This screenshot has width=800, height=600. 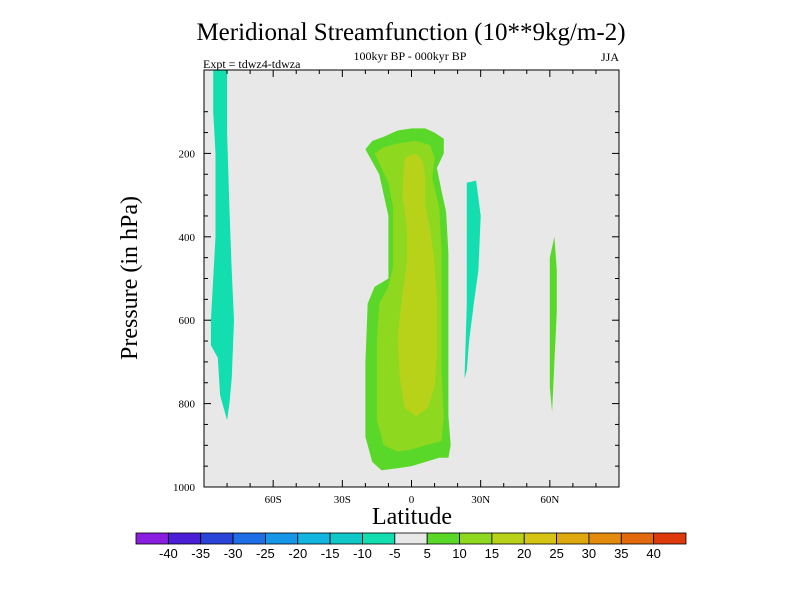 I want to click on contour-region-mid-latitude-north-positive, so click(x=553, y=324).